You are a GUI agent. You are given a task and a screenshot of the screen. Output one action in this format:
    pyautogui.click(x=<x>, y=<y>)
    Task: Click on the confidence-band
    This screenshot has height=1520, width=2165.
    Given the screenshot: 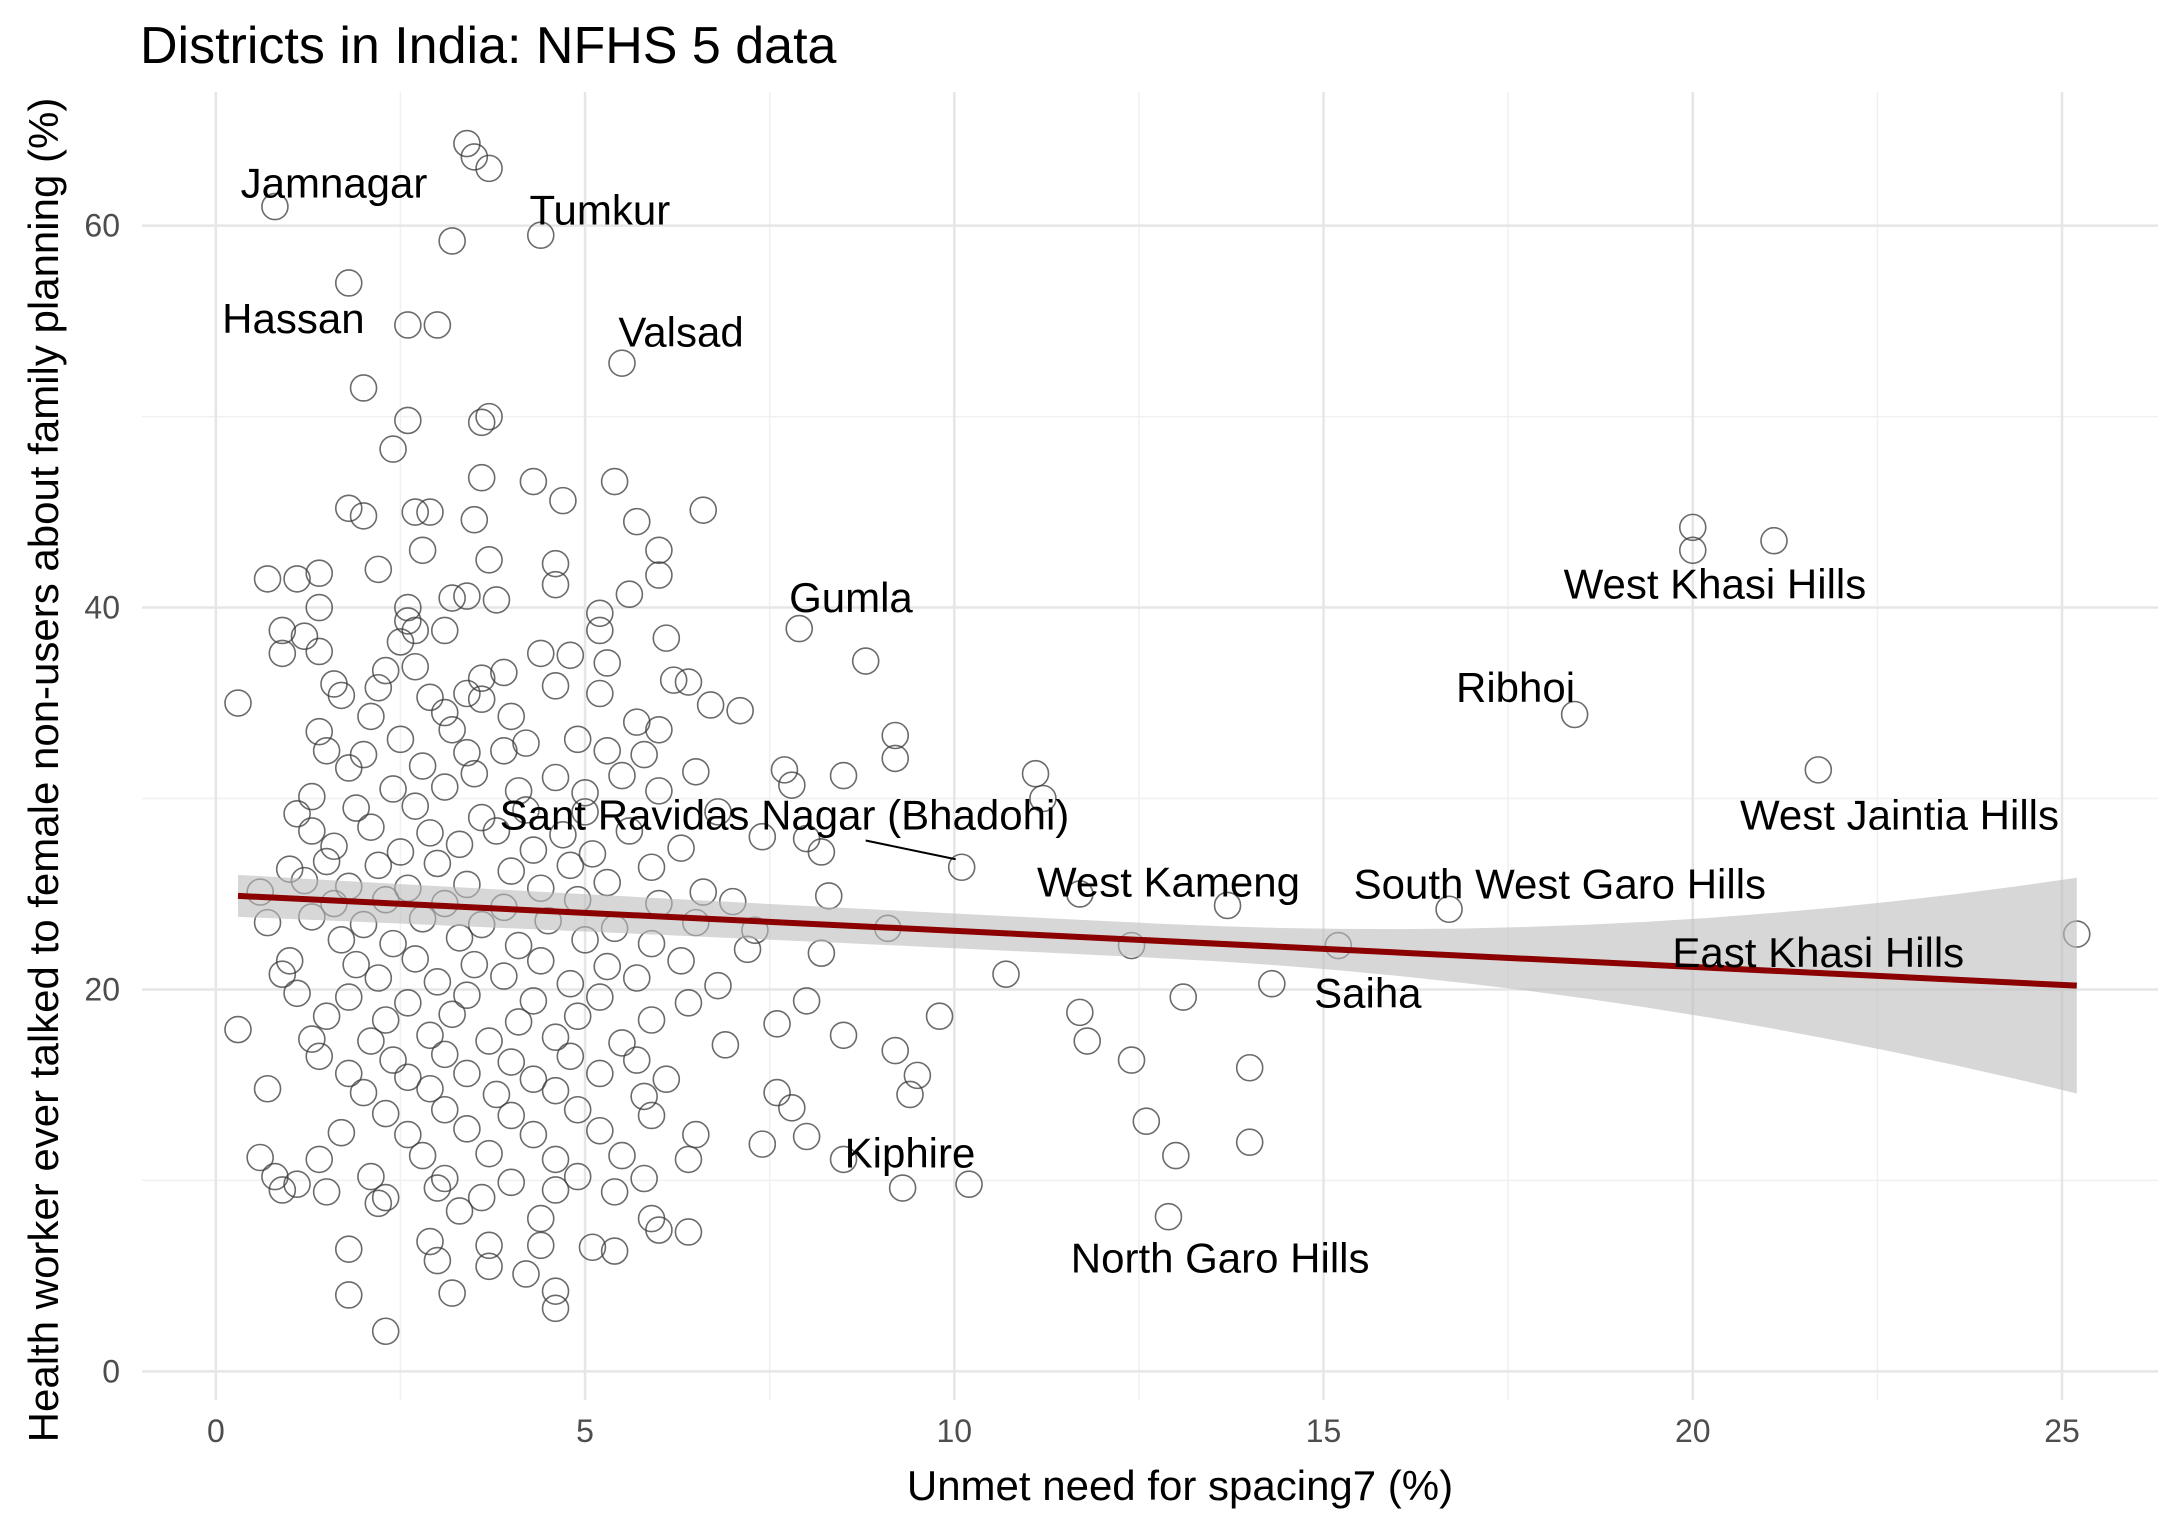 What is the action you would take?
    pyautogui.click(x=1157, y=984)
    